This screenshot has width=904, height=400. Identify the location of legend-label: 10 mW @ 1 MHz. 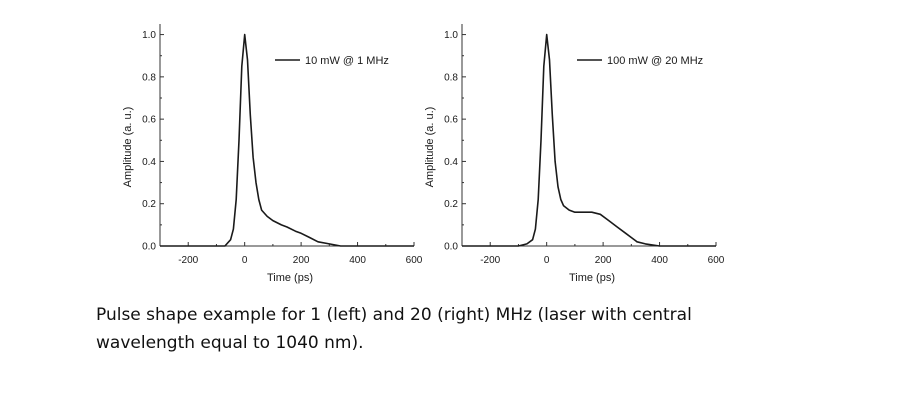
(347, 61).